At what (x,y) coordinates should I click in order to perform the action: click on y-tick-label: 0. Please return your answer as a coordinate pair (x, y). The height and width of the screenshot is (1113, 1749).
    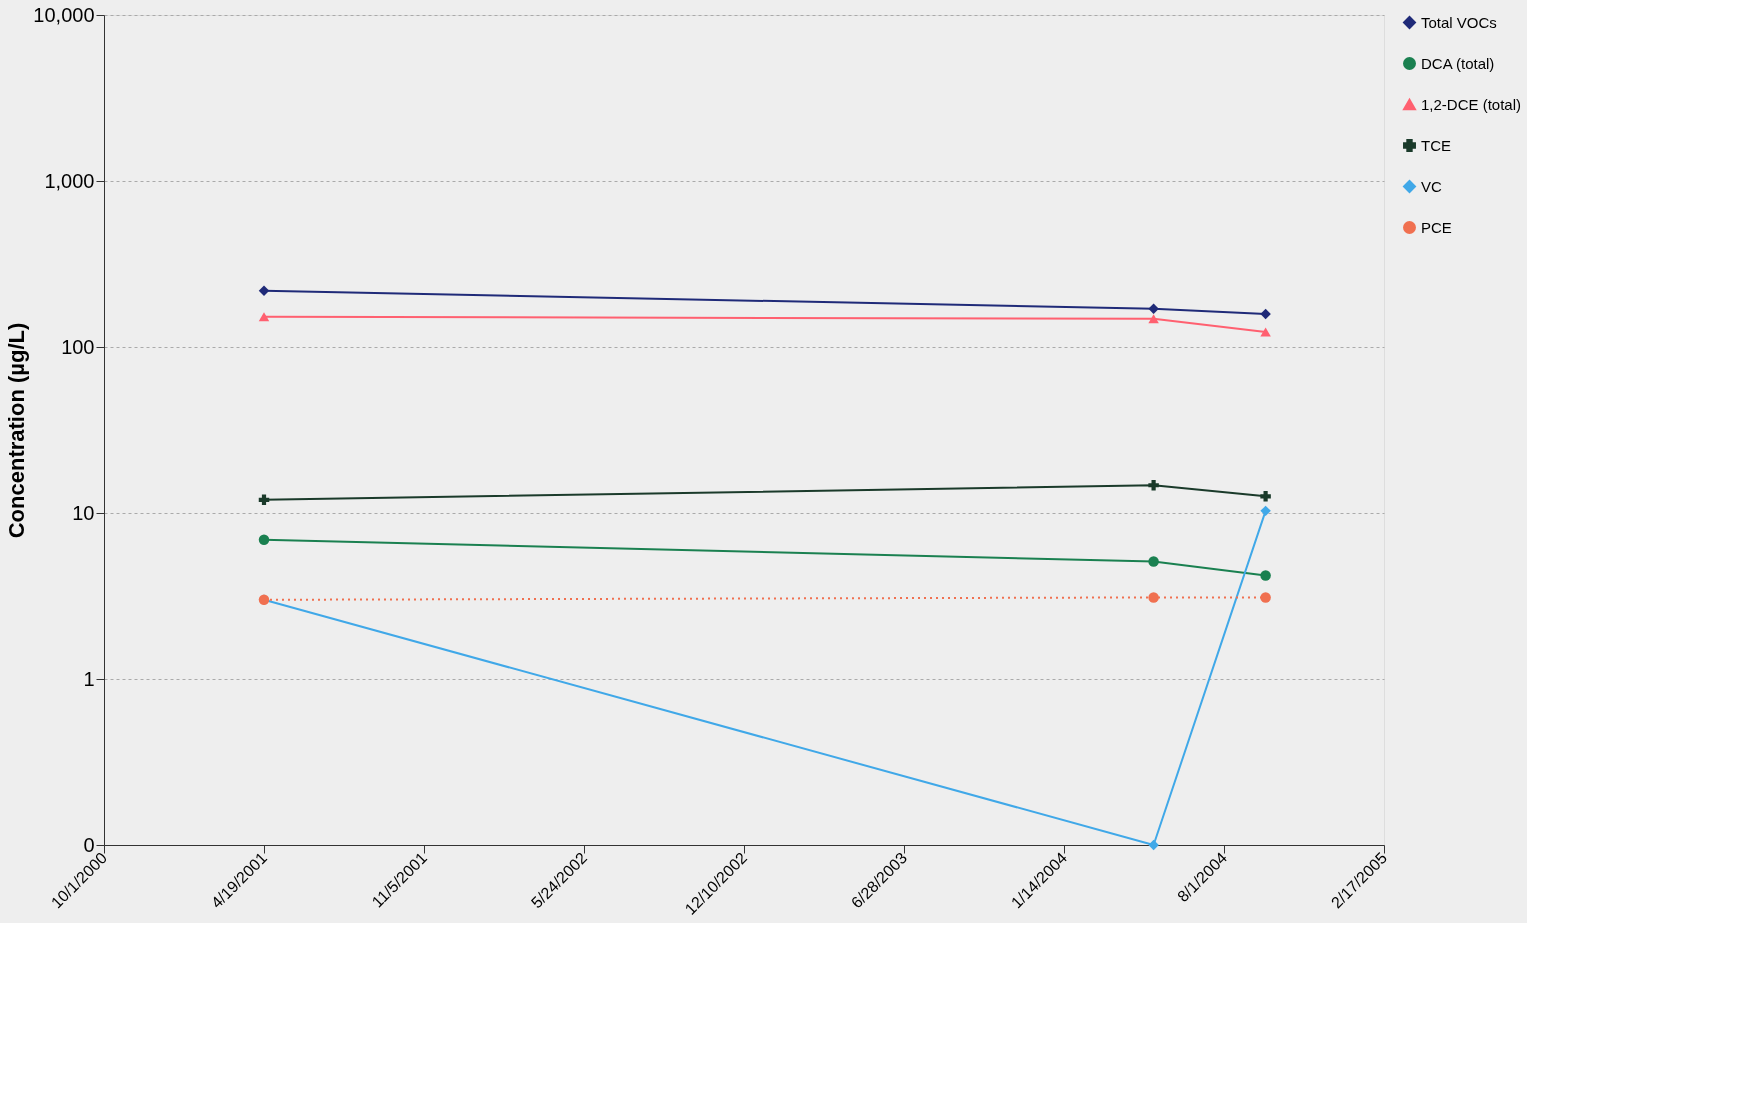
    Looking at the image, I should click on (89, 844).